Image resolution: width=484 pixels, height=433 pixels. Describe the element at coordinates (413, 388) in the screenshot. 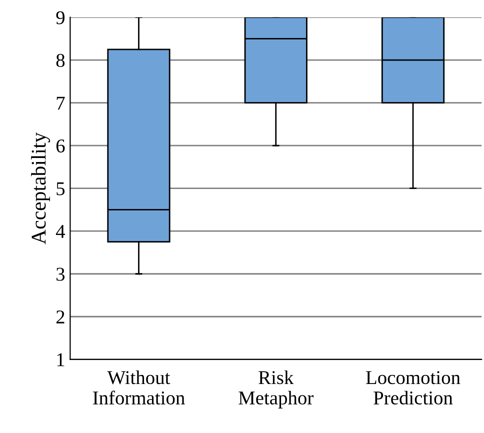

I see `x-tick-label: Locomotion Prediction` at that location.